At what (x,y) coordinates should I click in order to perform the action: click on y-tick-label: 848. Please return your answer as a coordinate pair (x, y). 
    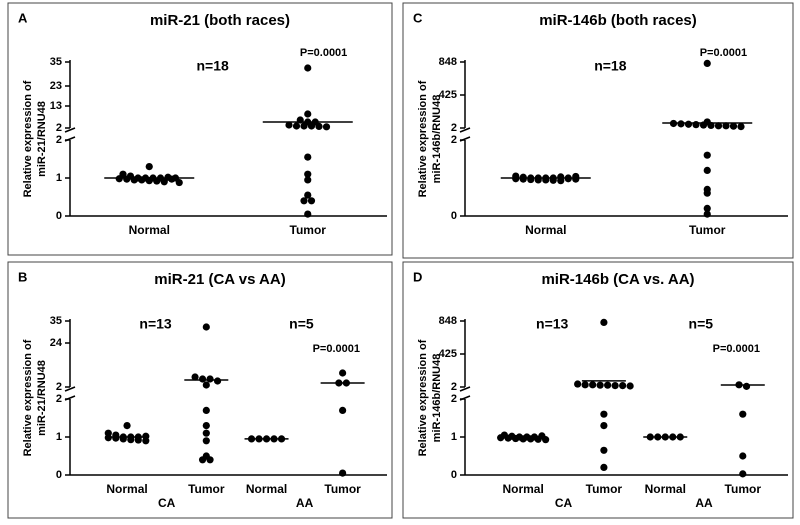
    Looking at the image, I should click on (448, 62).